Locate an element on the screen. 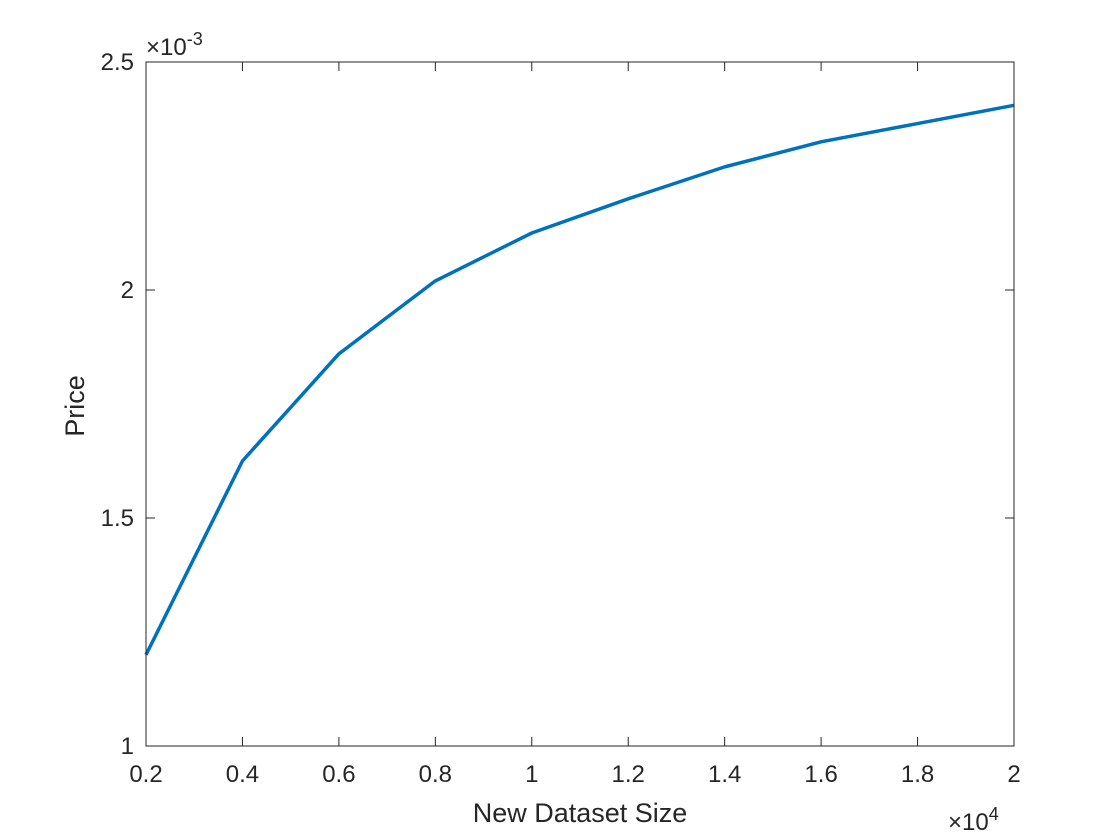 This screenshot has height=840, width=1120. x-tick-label: 0.6 is located at coordinates (338, 774).